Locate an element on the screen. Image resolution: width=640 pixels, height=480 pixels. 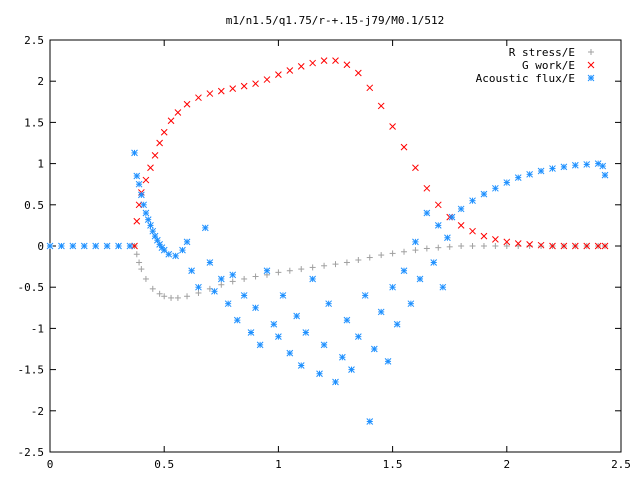
x-tick-label: 1 is located at coordinates (278, 464).